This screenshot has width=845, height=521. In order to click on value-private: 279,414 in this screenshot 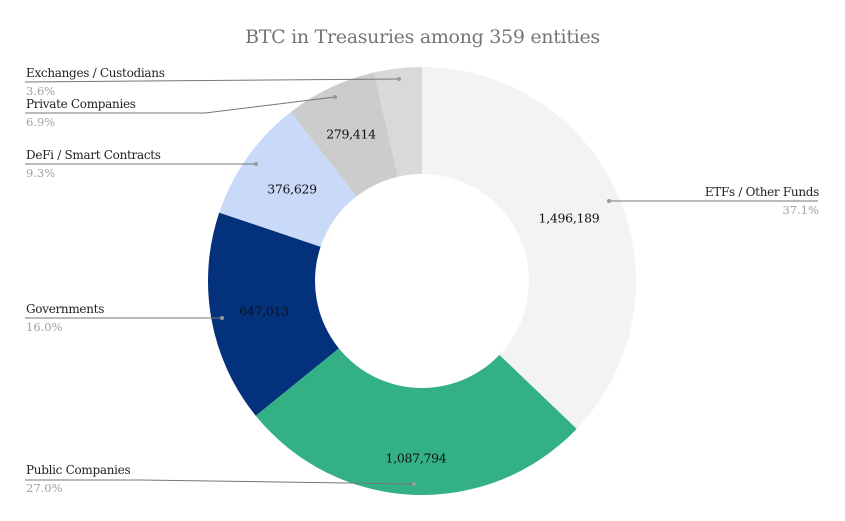, I will do `click(351, 134)`.